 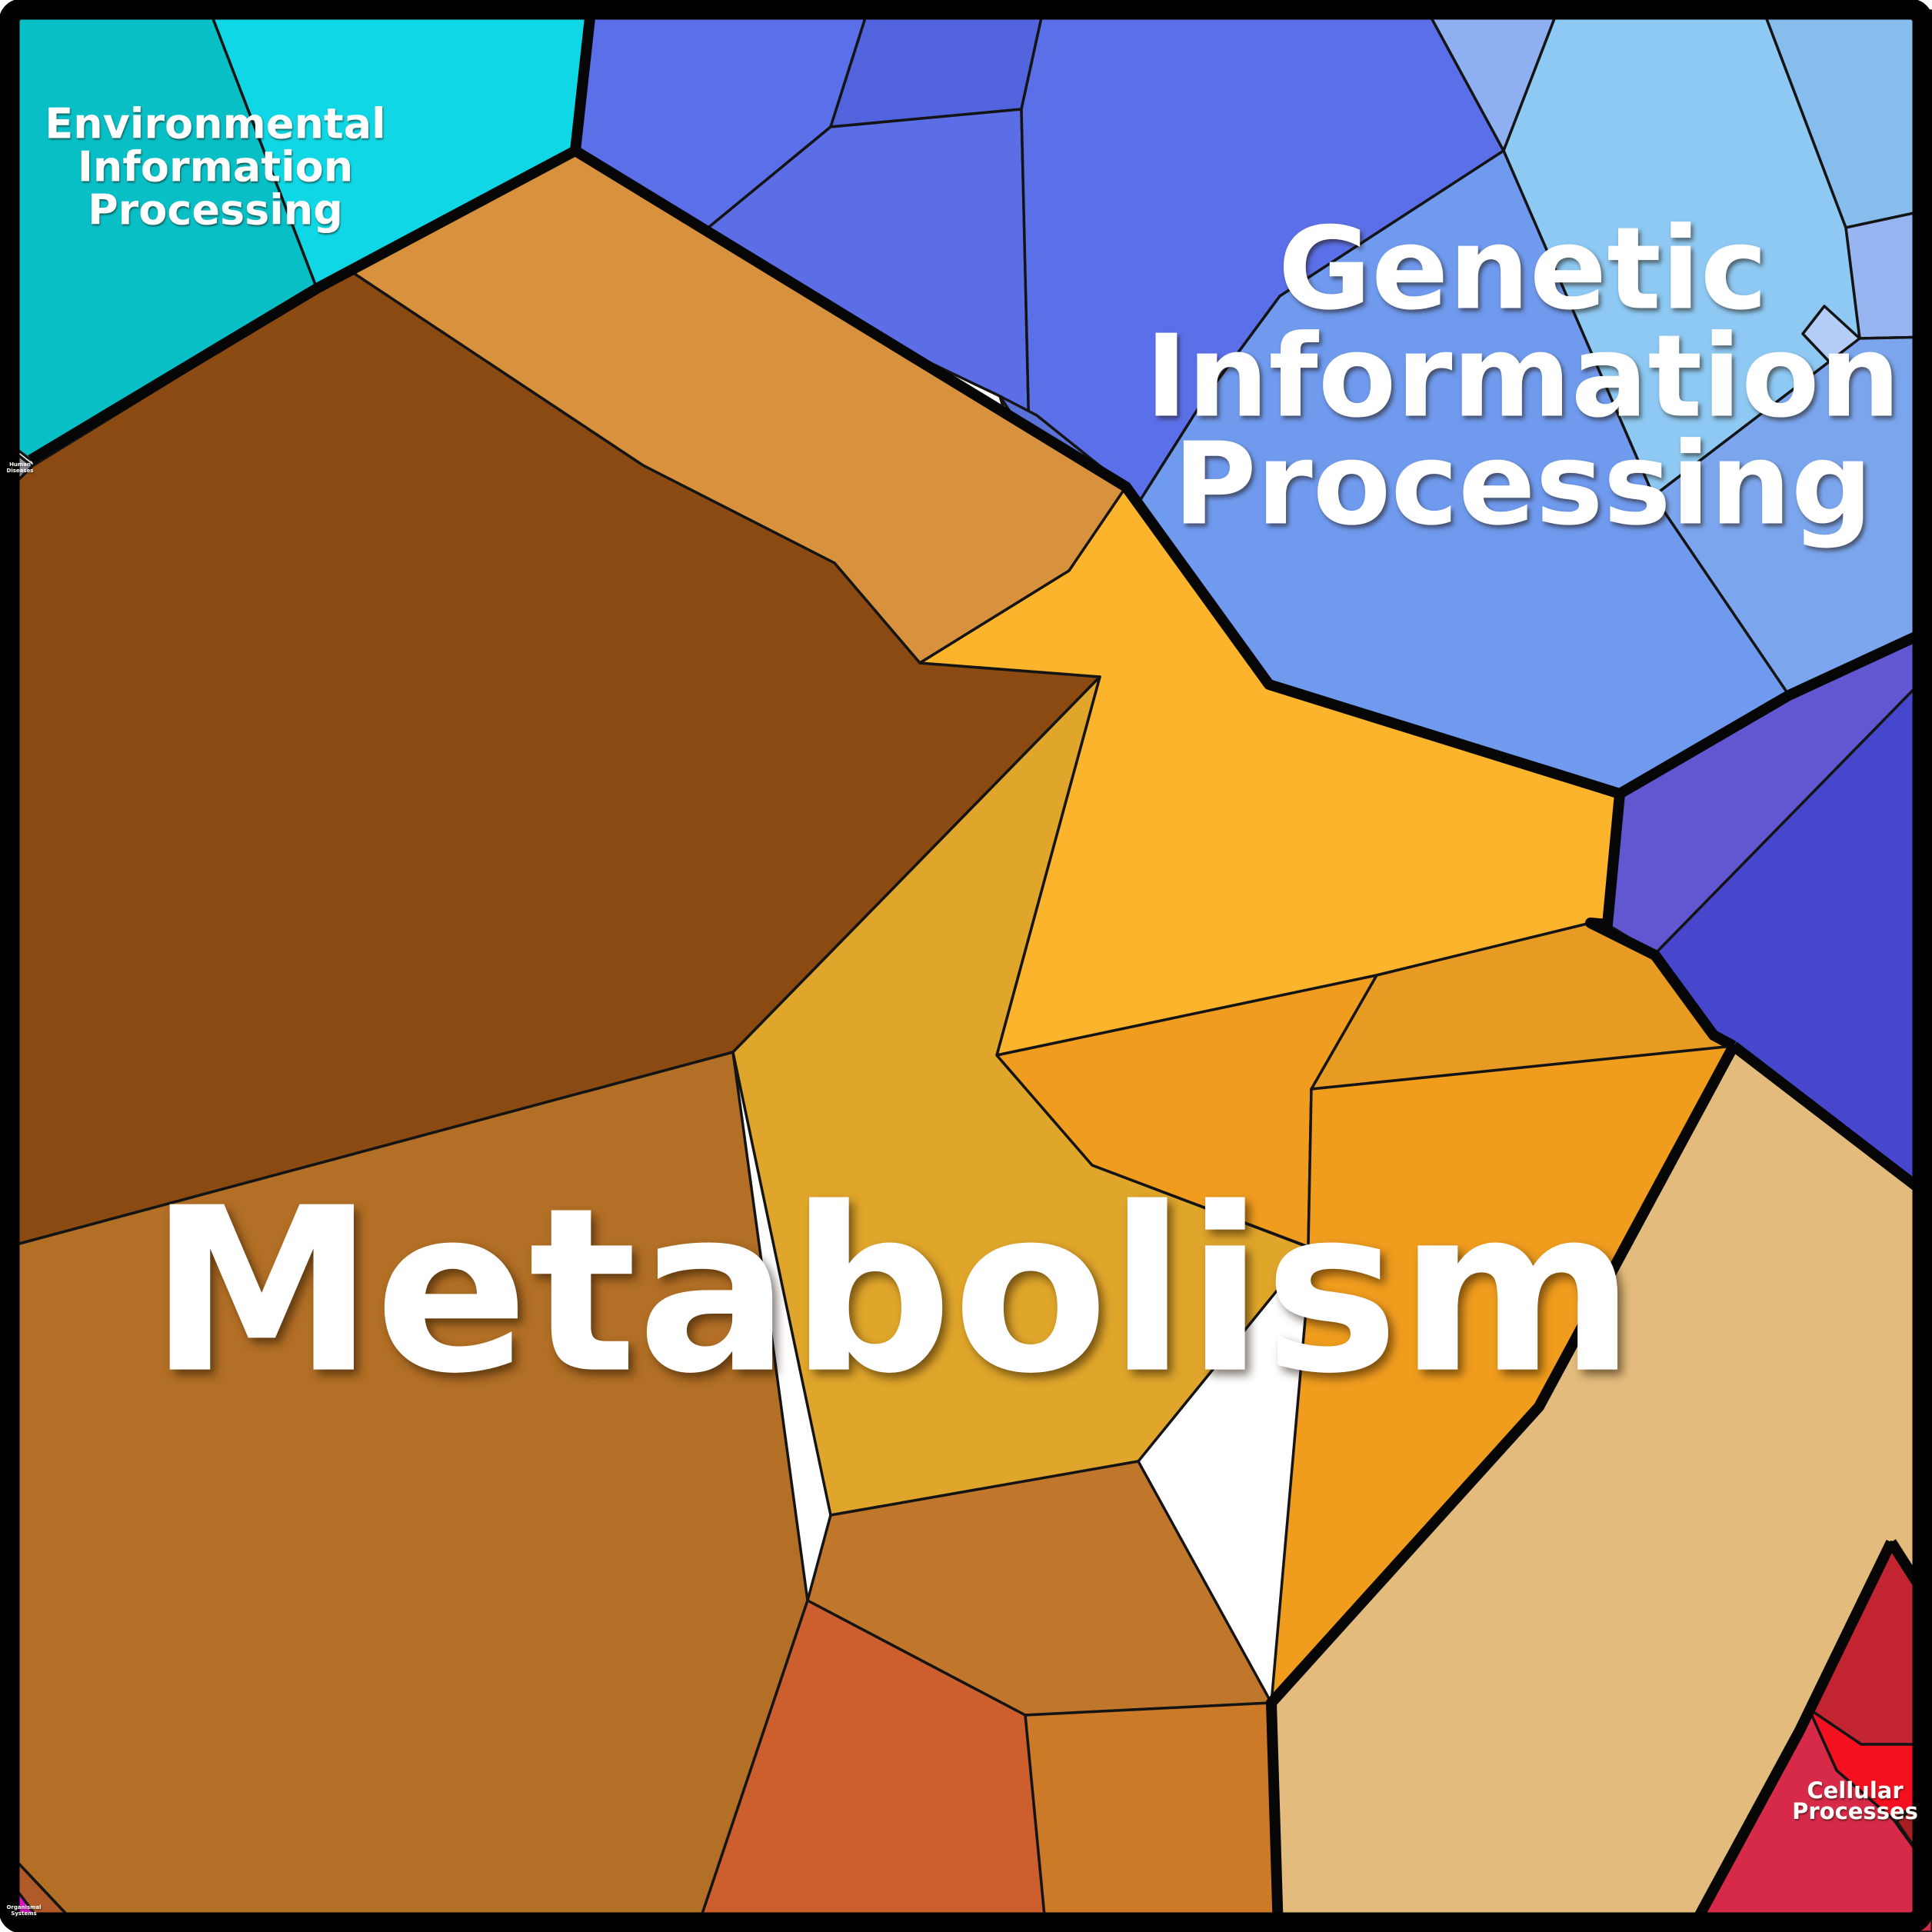 I want to click on label-human-diseases-line-2: Diseases, so click(x=20, y=471).